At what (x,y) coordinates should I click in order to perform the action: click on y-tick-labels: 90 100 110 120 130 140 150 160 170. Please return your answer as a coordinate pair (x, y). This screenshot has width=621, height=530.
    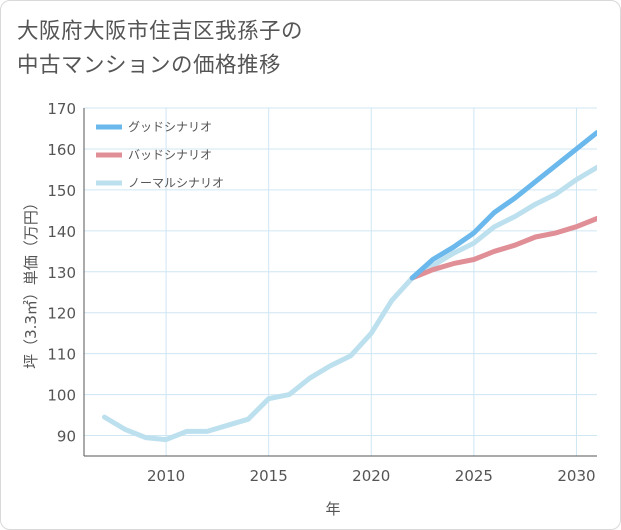
    Looking at the image, I should click on (61, 273).